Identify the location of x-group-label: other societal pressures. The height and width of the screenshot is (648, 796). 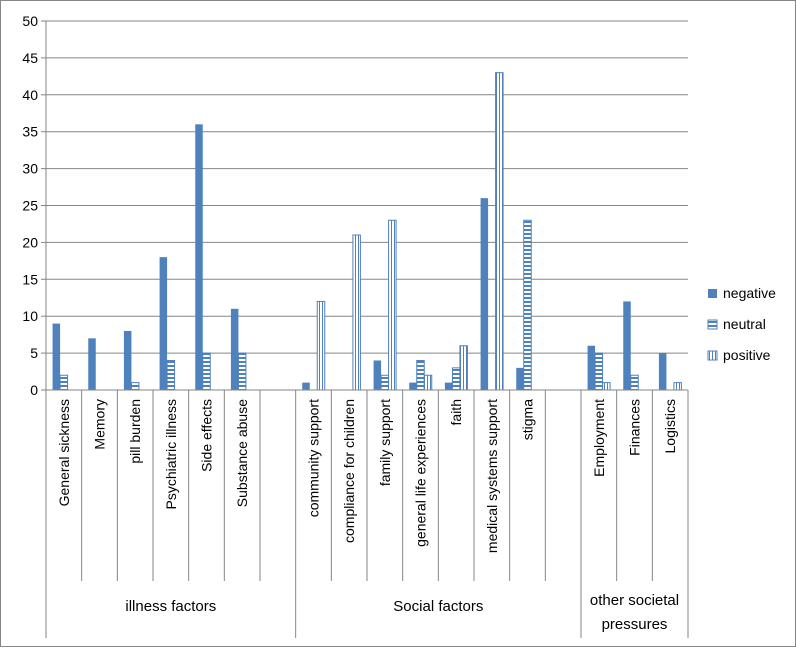
(634, 612).